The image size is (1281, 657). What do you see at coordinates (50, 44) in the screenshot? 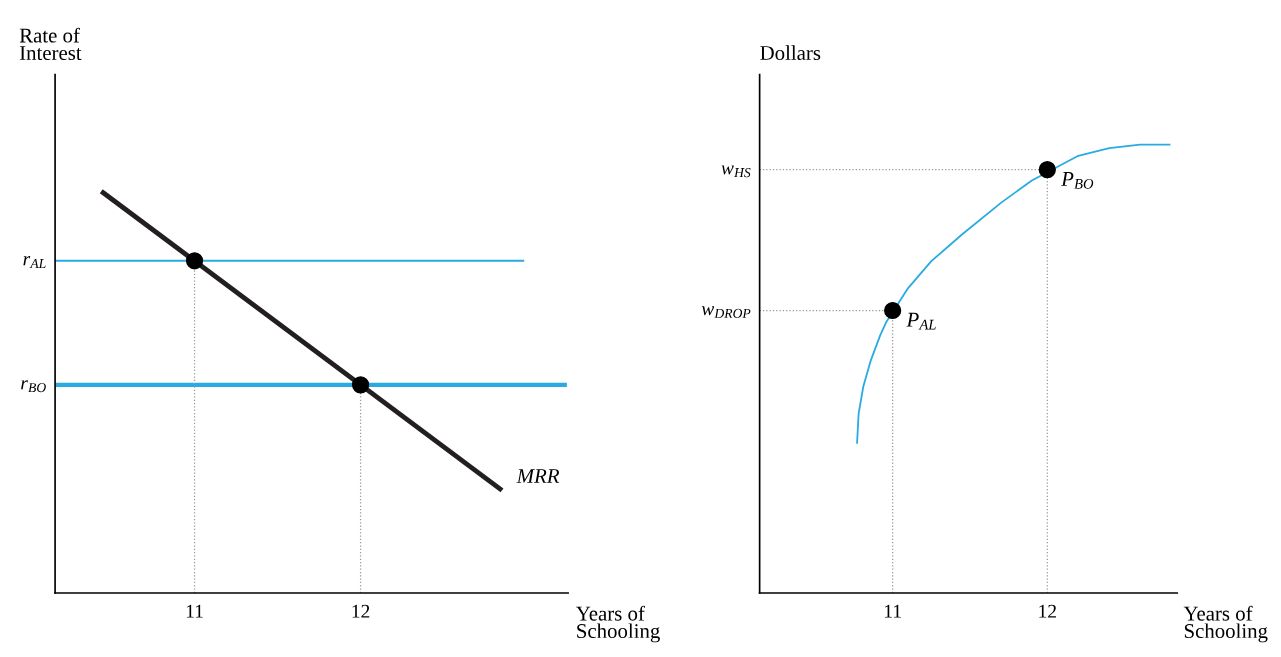
I see `y-axis-title: Rate of Interest` at bounding box center [50, 44].